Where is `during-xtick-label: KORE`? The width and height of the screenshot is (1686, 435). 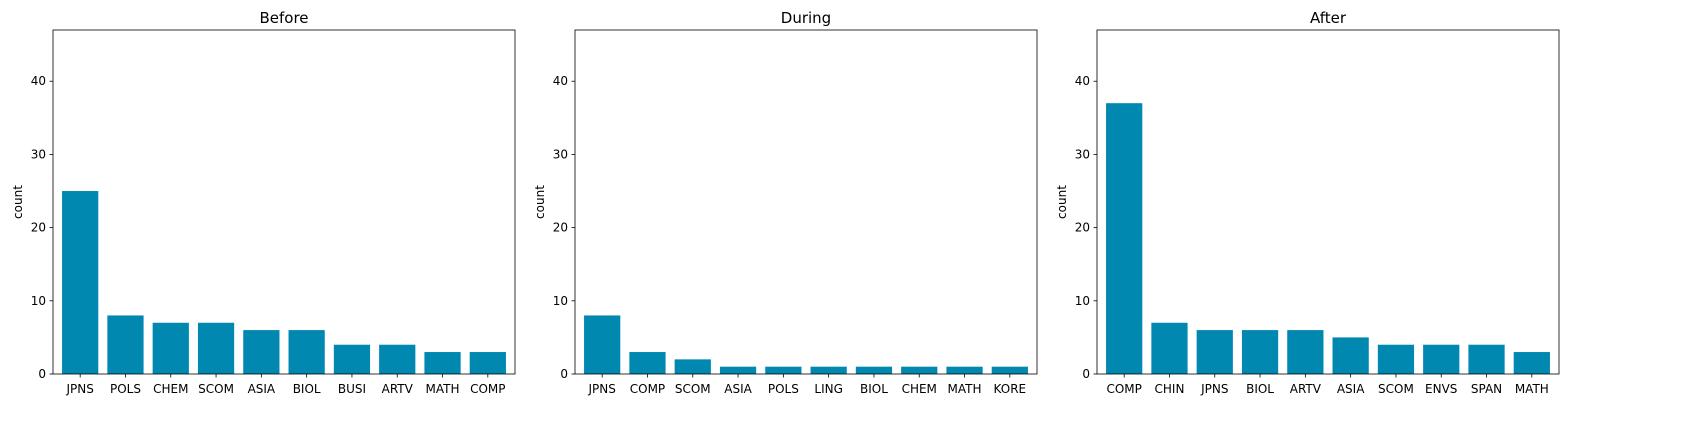
during-xtick-label: KORE is located at coordinates (1010, 389).